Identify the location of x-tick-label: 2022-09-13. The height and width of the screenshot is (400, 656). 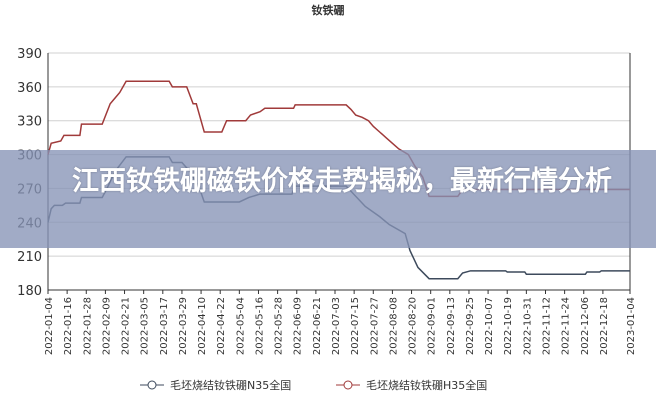
(451, 326).